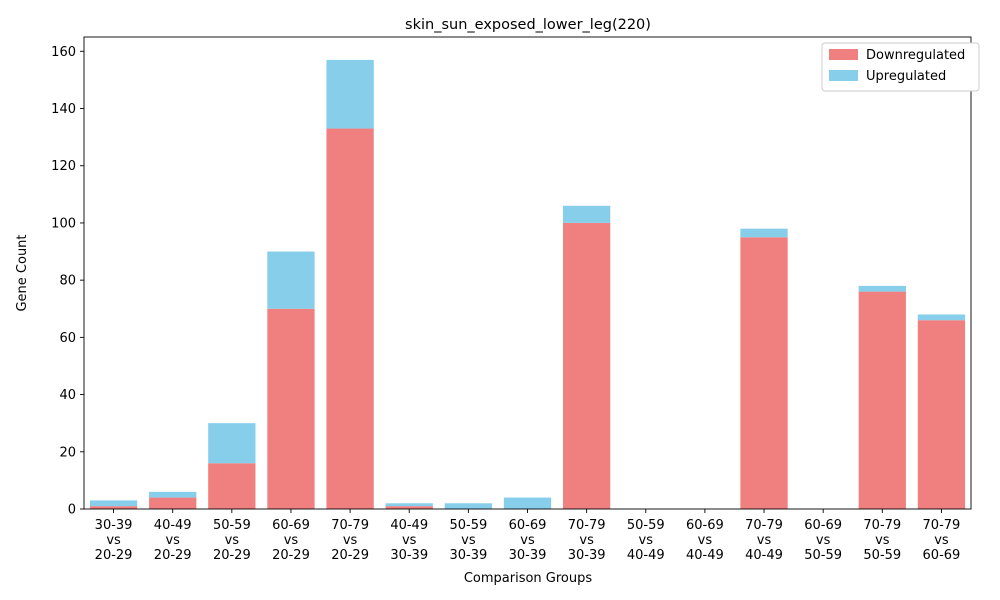 Image resolution: width=1000 pixels, height=600 pixels. I want to click on legend-label-upregulated: Upregulated, so click(906, 76).